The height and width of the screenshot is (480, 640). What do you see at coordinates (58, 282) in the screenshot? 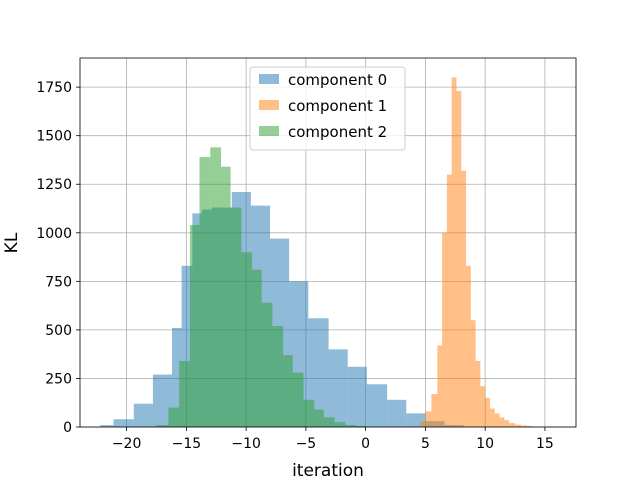
I see `y-tick-label: 750` at bounding box center [58, 282].